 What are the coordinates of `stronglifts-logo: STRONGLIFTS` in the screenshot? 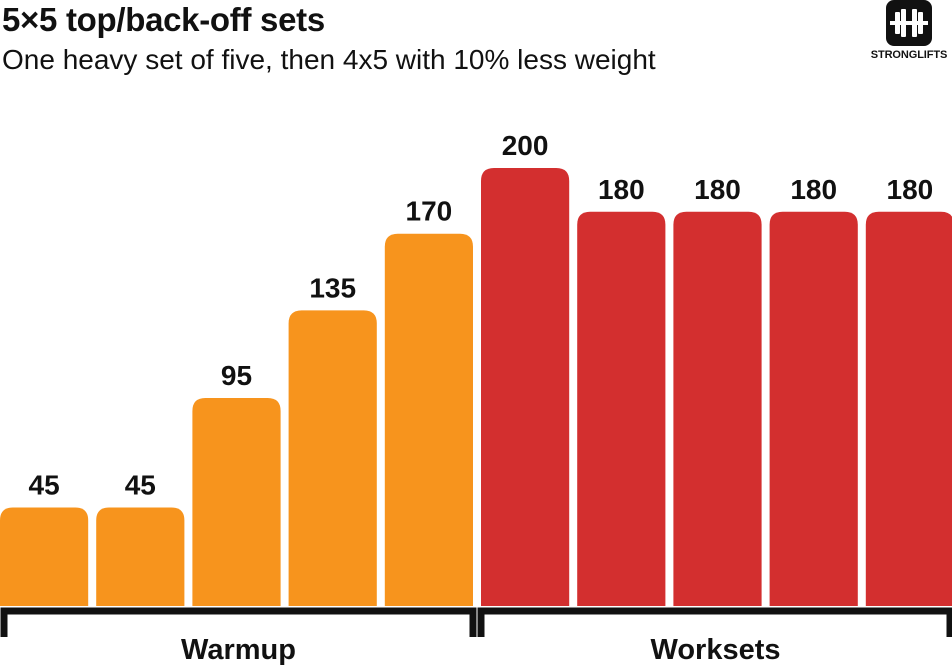 It's located at (909, 50).